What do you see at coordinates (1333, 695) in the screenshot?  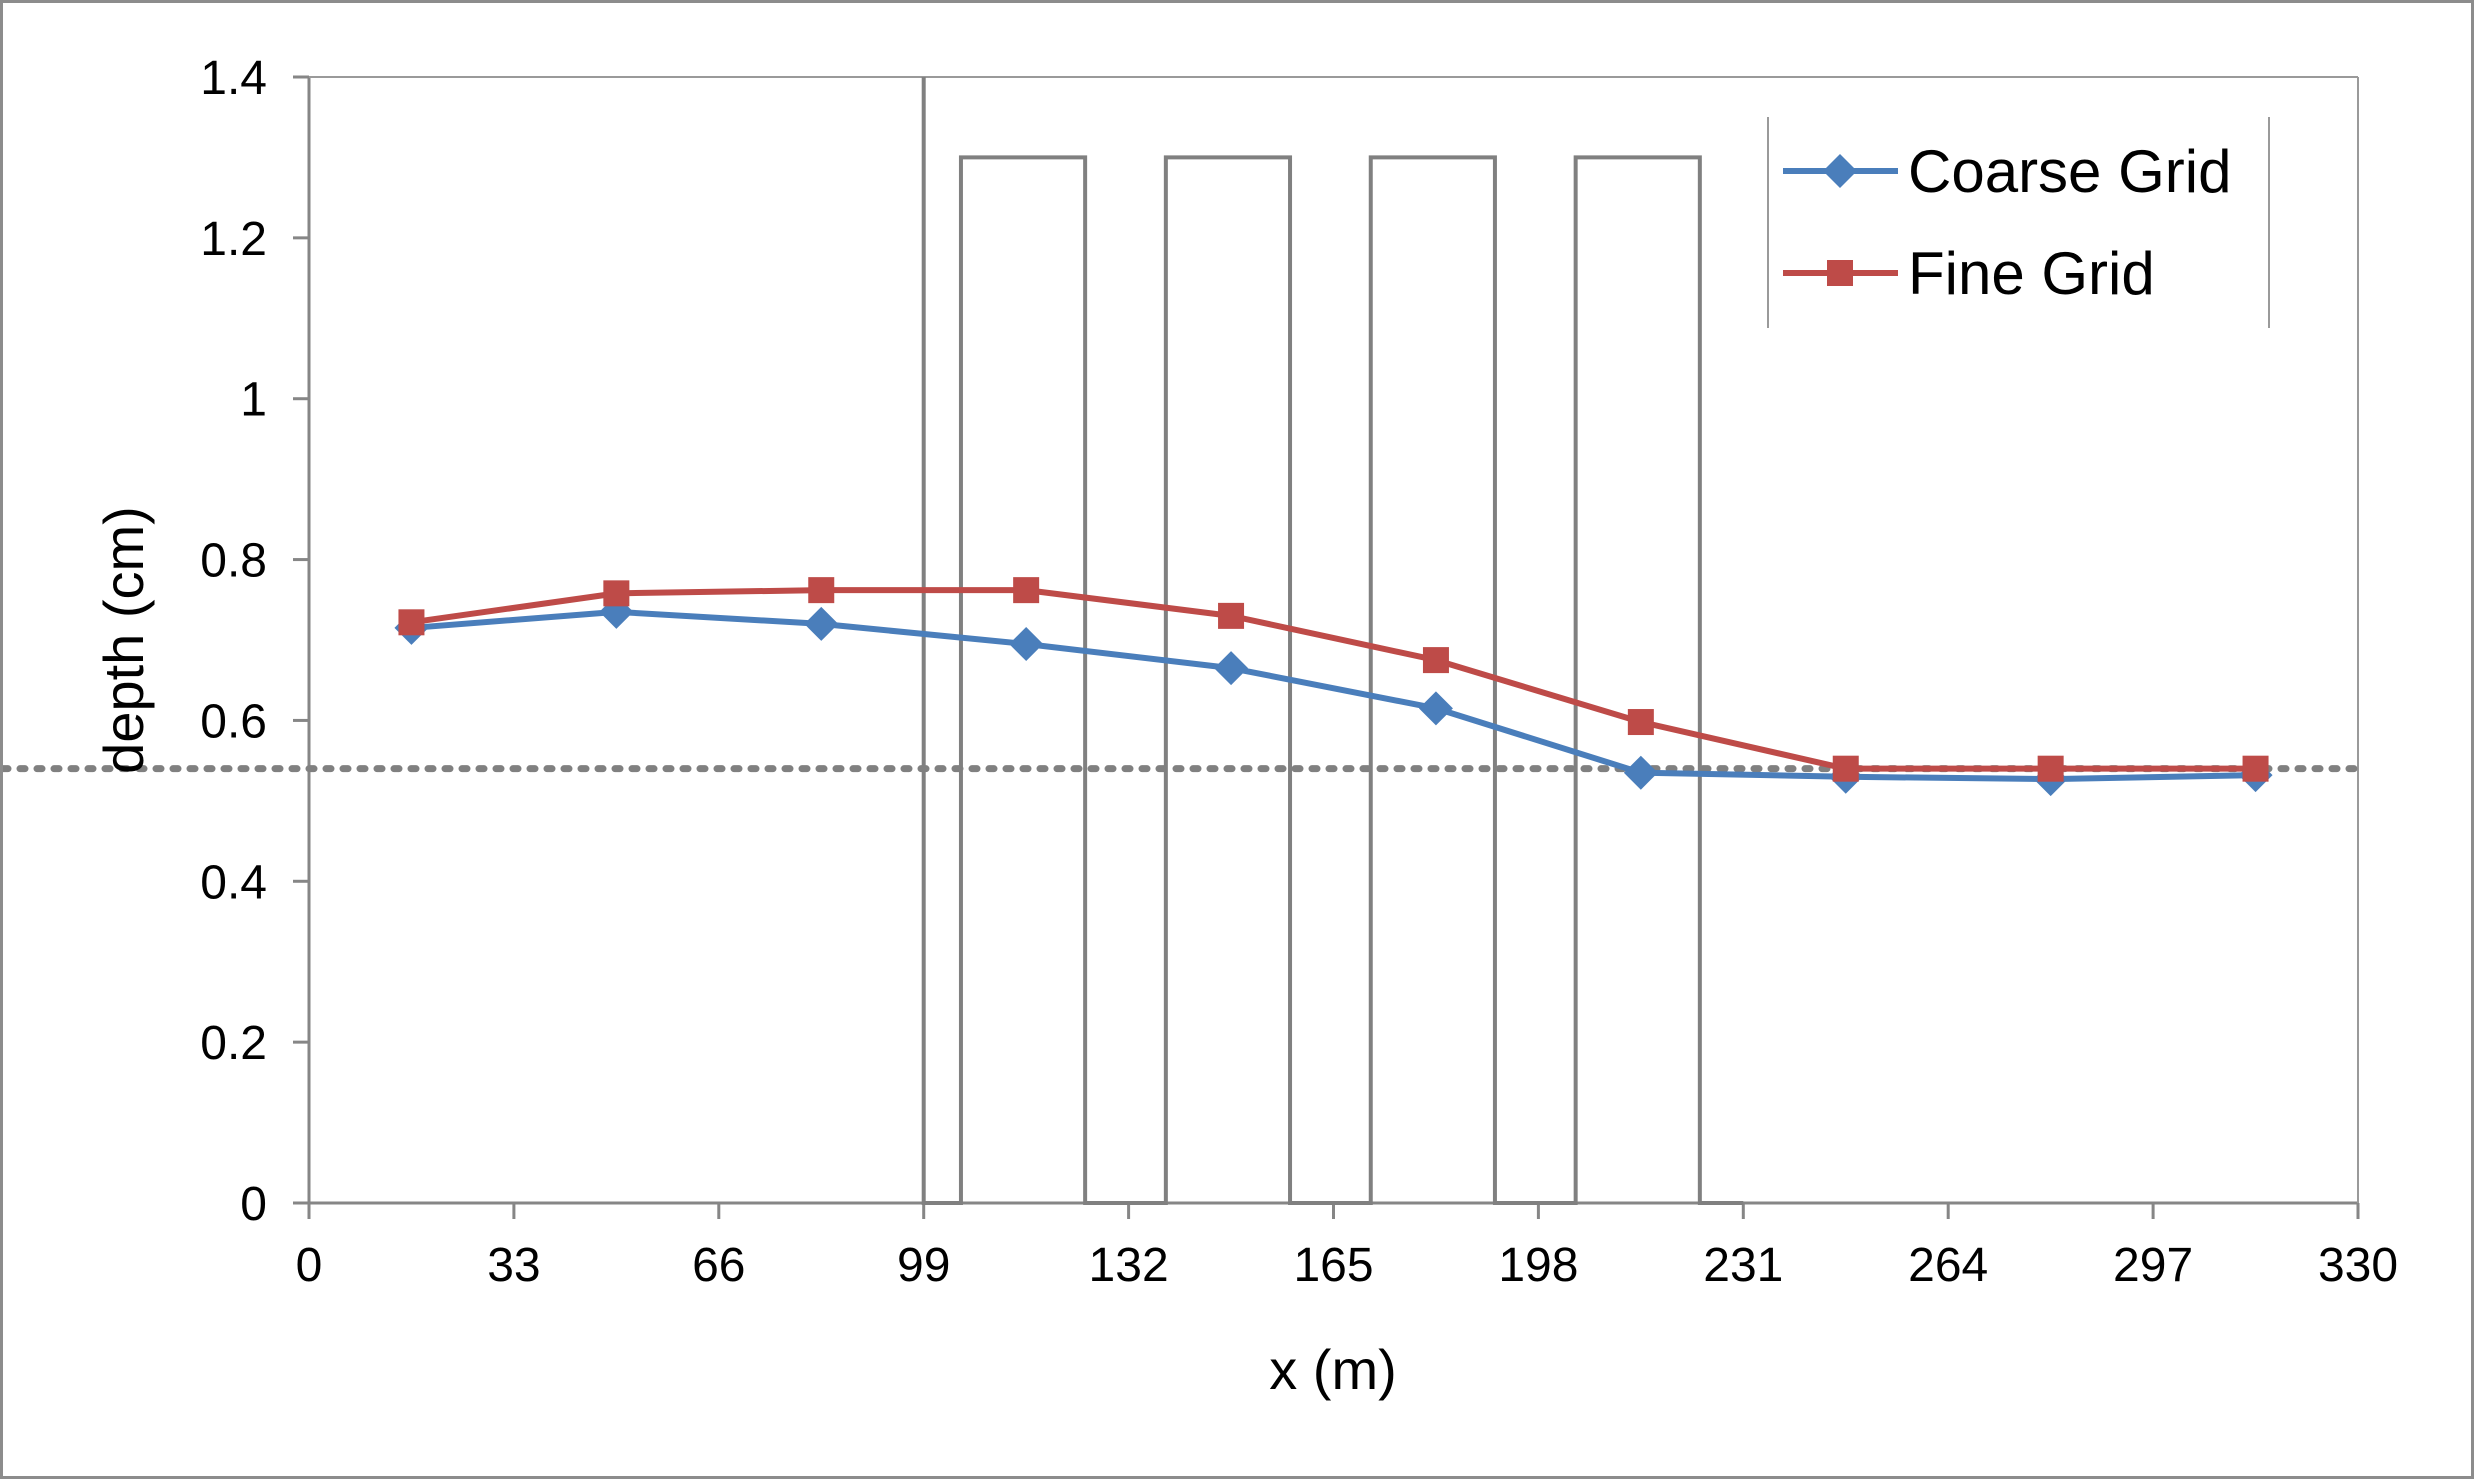 I see `coarse-grid-line` at bounding box center [1333, 695].